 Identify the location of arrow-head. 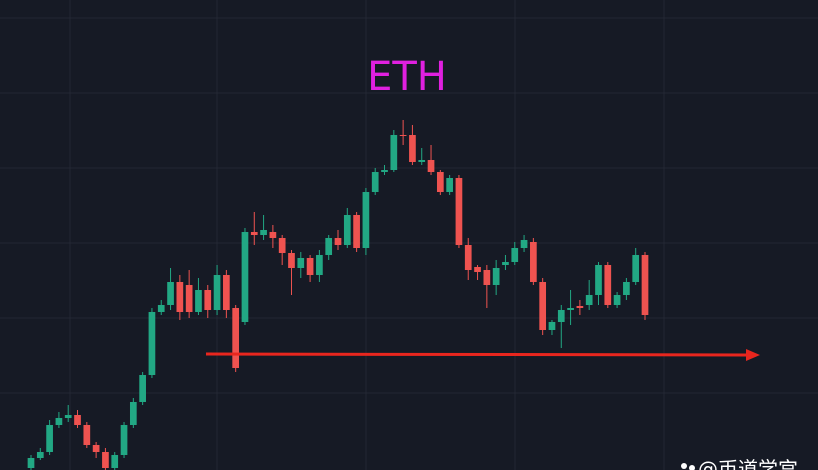
(753, 355).